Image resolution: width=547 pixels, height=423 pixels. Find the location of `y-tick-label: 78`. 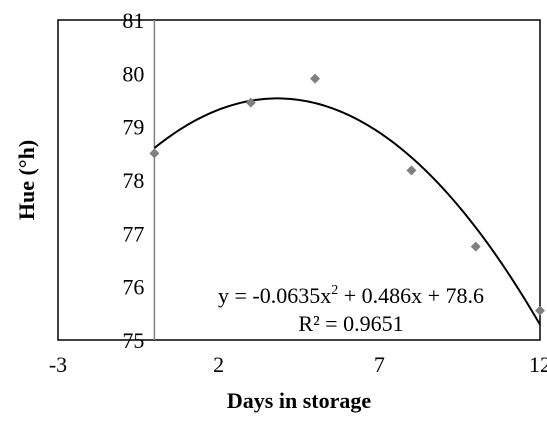

y-tick-label: 78 is located at coordinates (133, 180).